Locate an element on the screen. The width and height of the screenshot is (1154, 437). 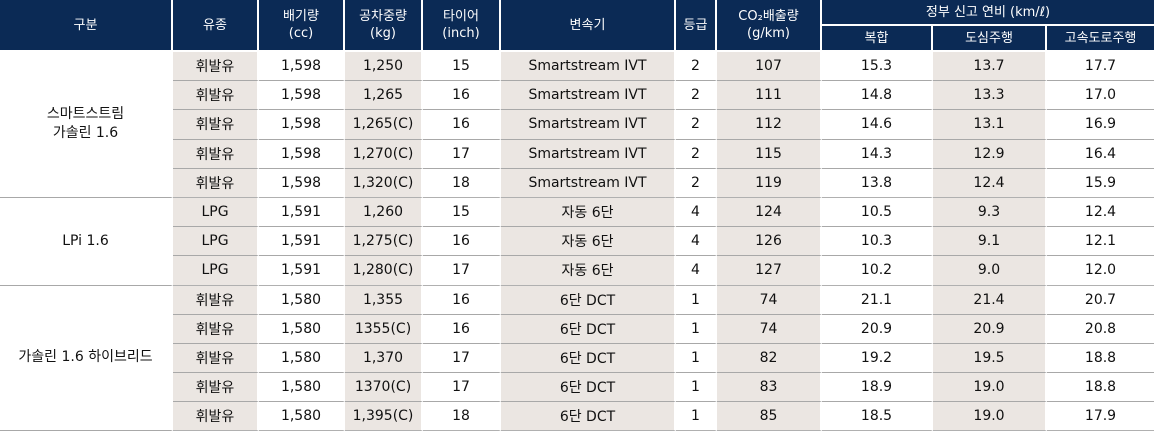
combined-cell: 21.1 is located at coordinates (877, 300).